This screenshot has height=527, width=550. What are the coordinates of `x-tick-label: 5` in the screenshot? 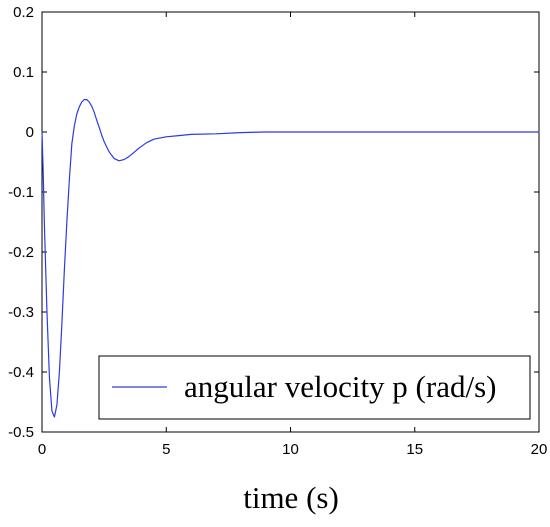 It's located at (166, 449).